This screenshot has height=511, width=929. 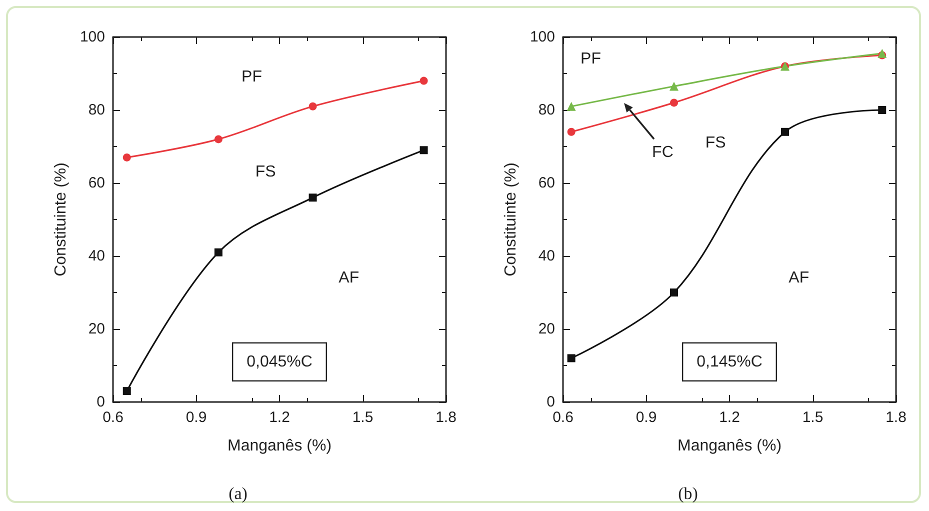 What do you see at coordinates (688, 493) in the screenshot?
I see `text: (b)` at bounding box center [688, 493].